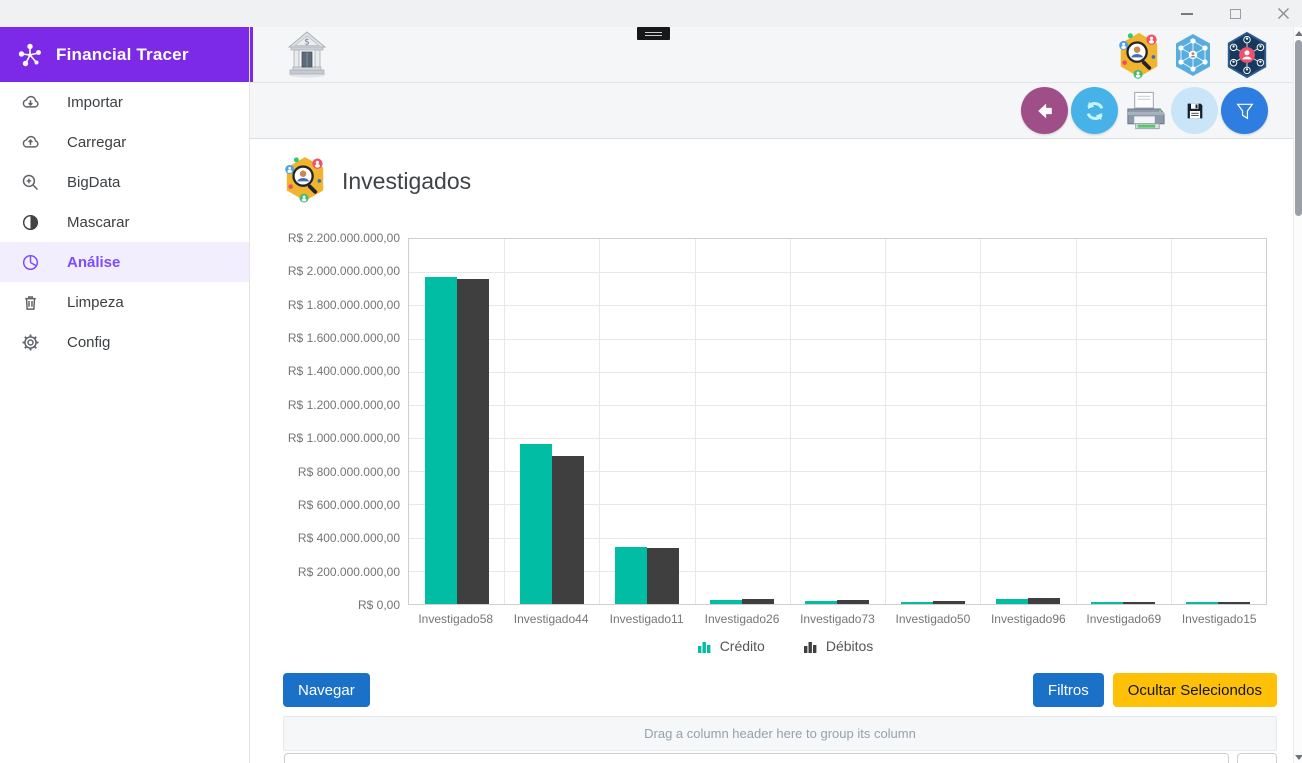 The height and width of the screenshot is (763, 1302). Describe the element at coordinates (1124, 619) in the screenshot. I see `x-axis-label: Investigado69` at that location.